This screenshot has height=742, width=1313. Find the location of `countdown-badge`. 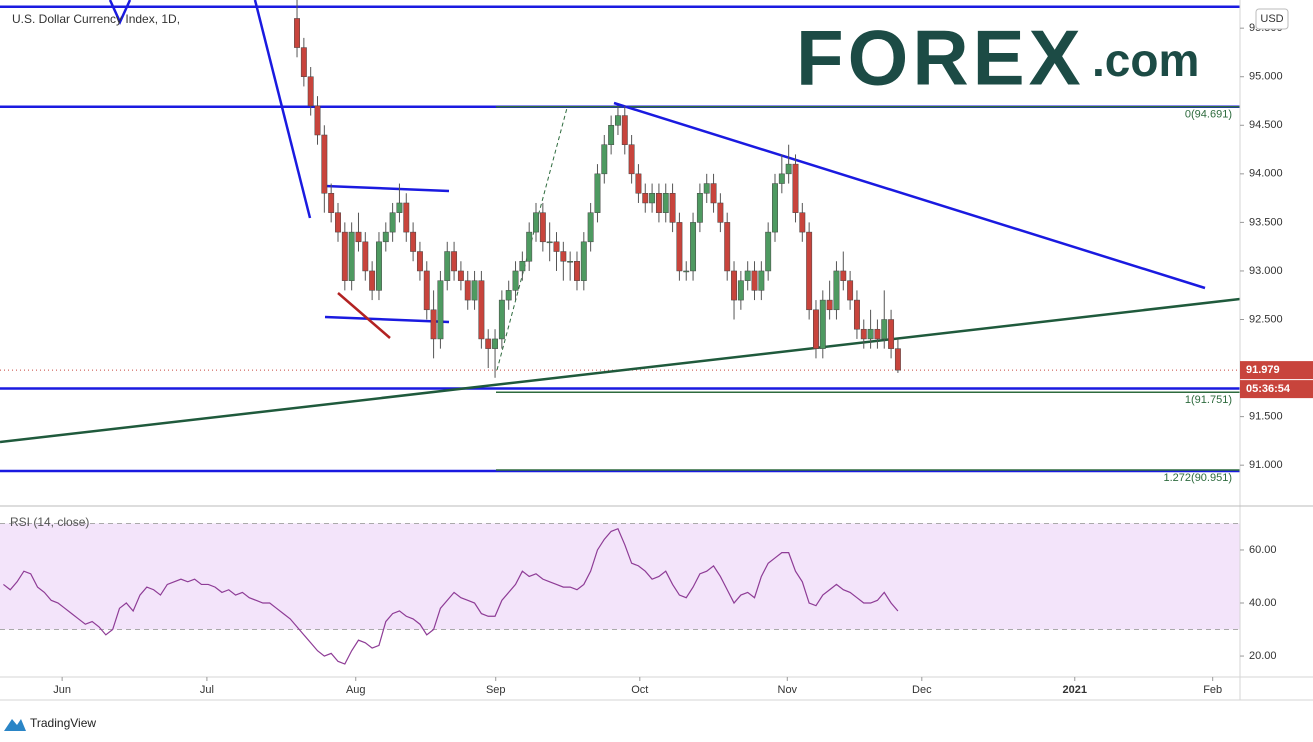

countdown-badge is located at coordinates (1276, 389).